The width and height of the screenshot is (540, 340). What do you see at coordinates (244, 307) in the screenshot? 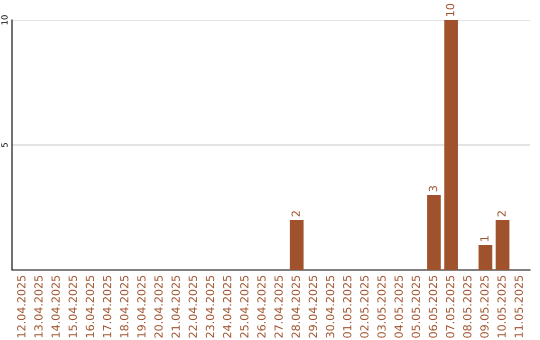
I see `x-tick-label: 25.04.2025` at bounding box center [244, 307].